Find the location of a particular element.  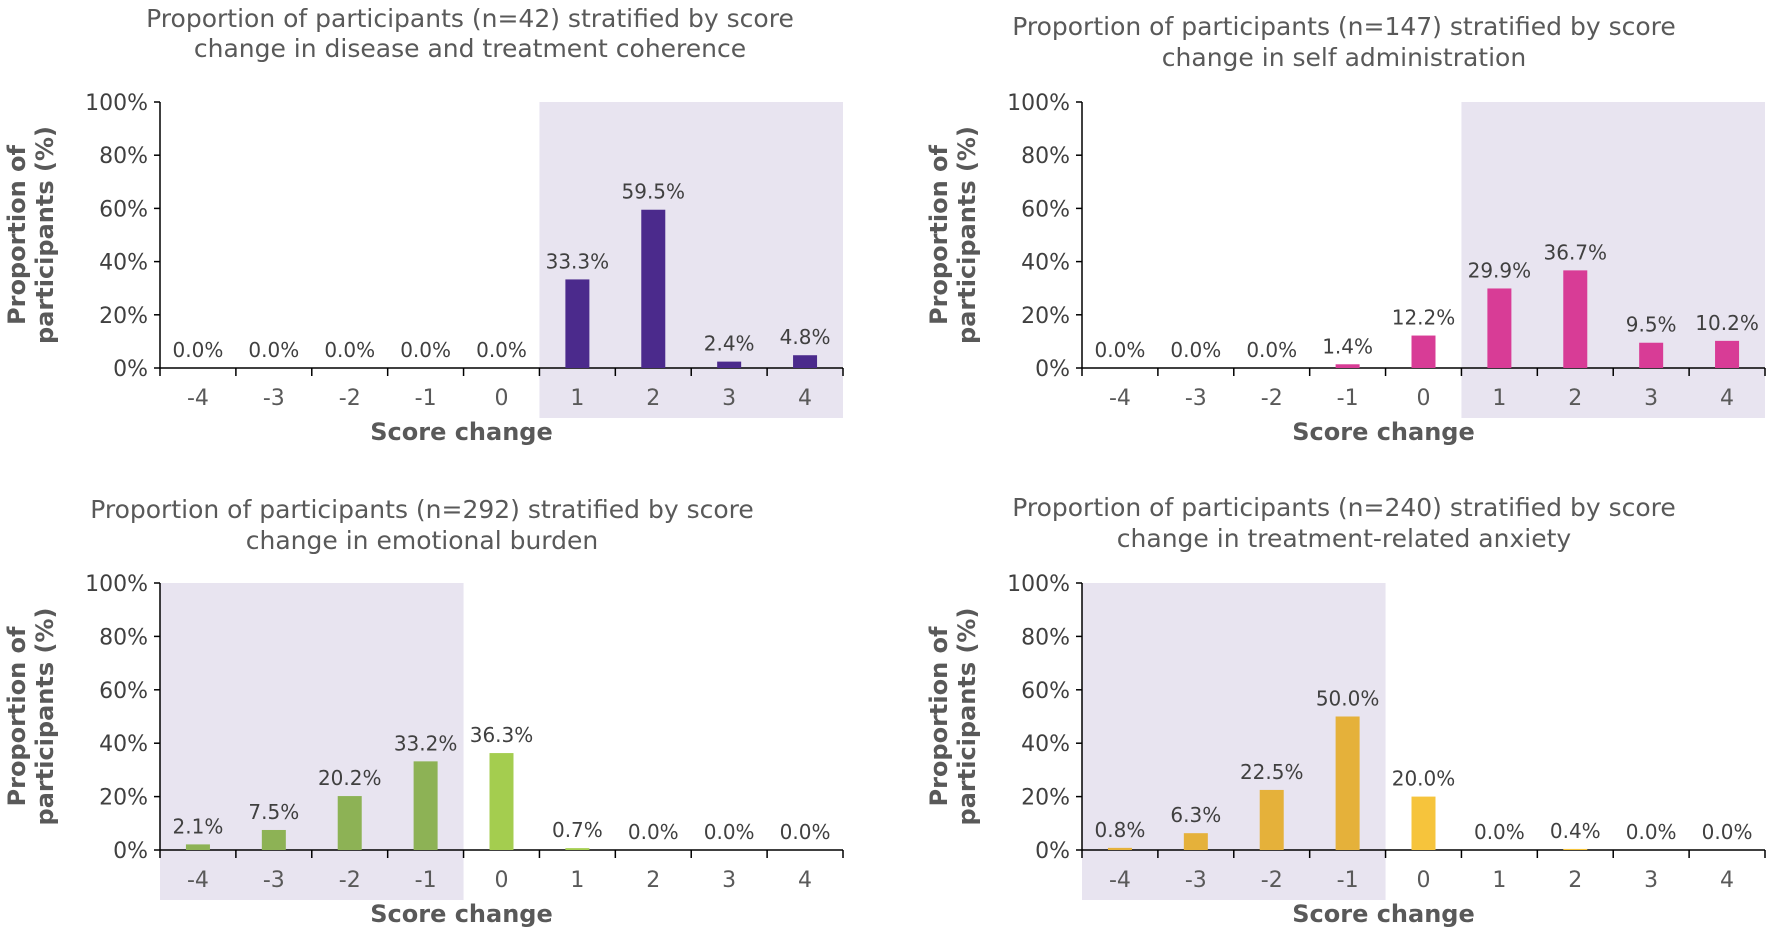

data-label: 33.3% is located at coordinates (578, 261).